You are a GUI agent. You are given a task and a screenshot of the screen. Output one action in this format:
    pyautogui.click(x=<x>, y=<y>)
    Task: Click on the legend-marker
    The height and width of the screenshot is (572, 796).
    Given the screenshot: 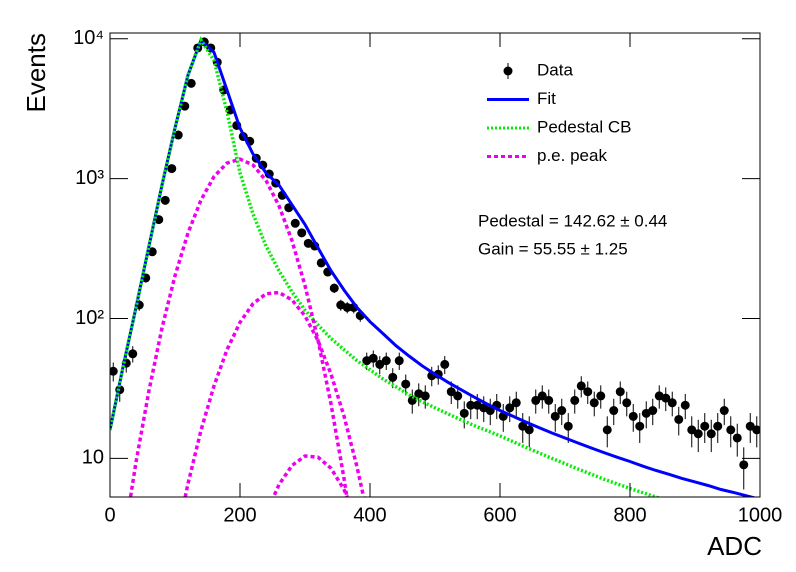 What is the action you would take?
    pyautogui.click(x=508, y=71)
    